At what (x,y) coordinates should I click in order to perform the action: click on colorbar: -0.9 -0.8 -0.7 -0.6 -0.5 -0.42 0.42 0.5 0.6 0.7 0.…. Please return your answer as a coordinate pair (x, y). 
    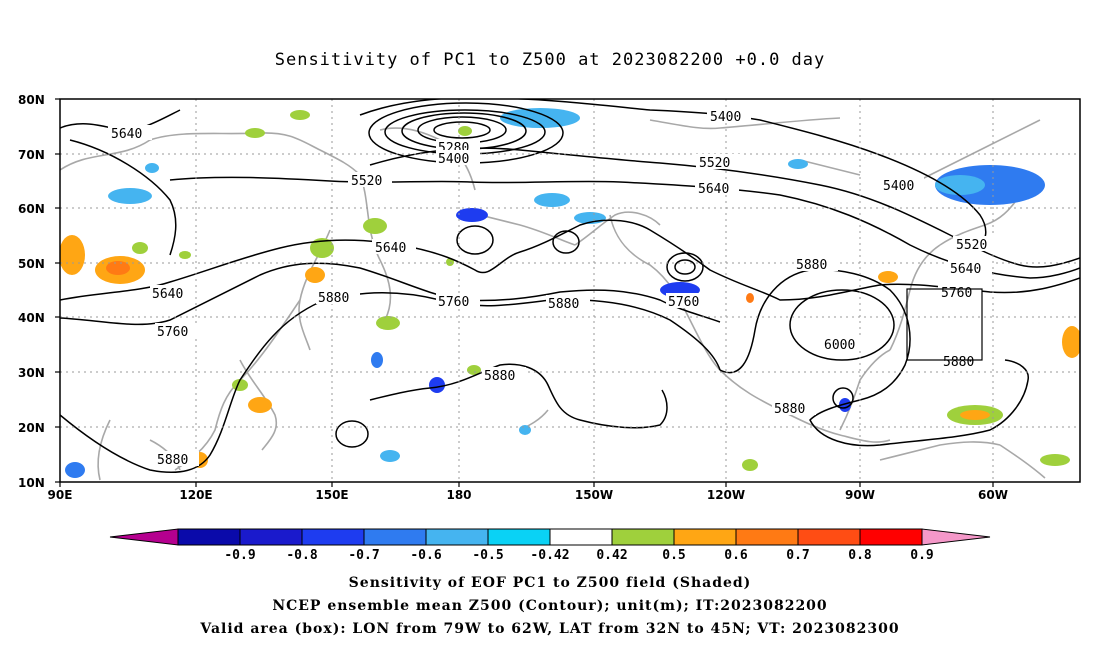
    Looking at the image, I should click on (550, 545).